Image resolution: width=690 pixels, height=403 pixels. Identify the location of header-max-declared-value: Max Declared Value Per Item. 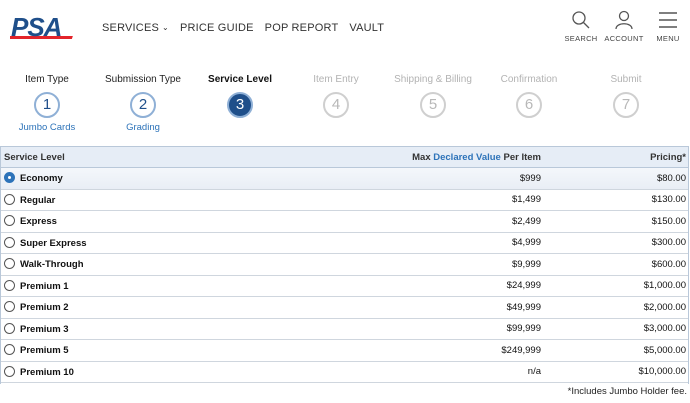
(401, 157).